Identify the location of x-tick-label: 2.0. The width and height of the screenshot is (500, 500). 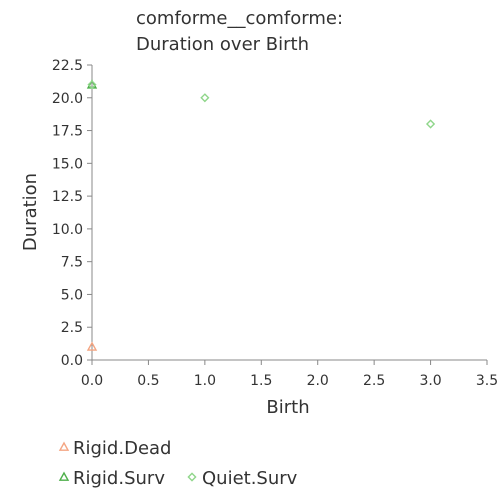
(318, 381).